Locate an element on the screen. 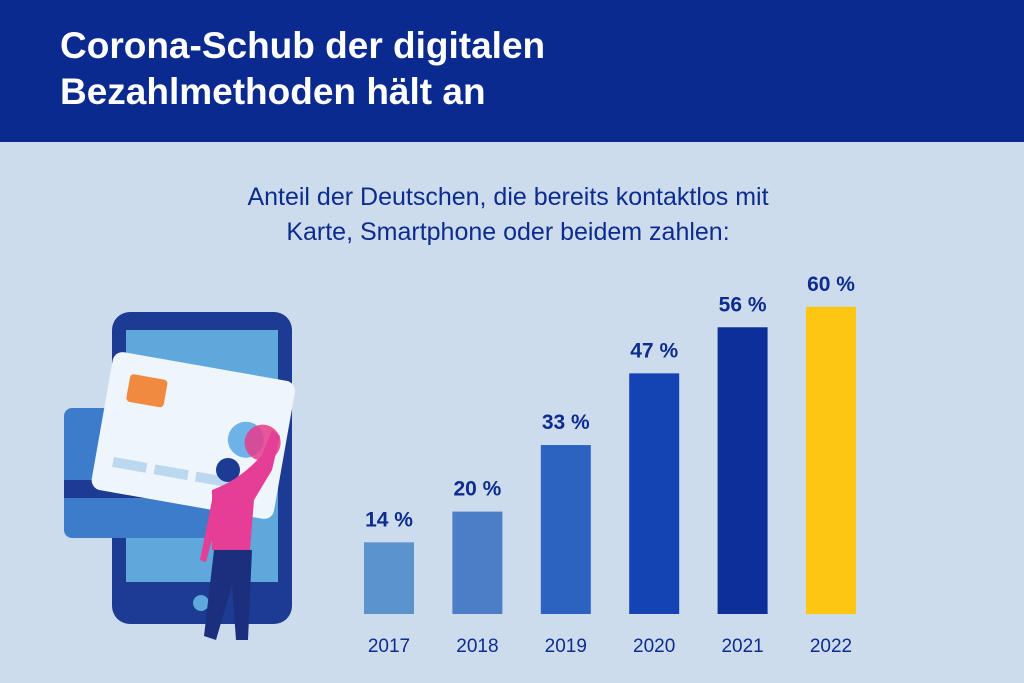  x-tick-label: 2017 is located at coordinates (389, 646).